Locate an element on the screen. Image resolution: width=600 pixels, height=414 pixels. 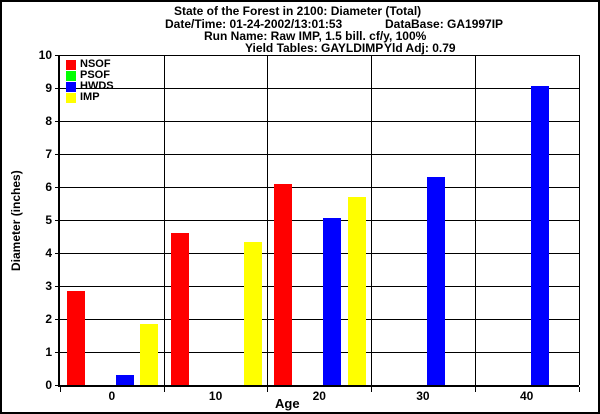
header-yield-tables: Yield Tables: GAYLDIMP is located at coordinates (314, 48).